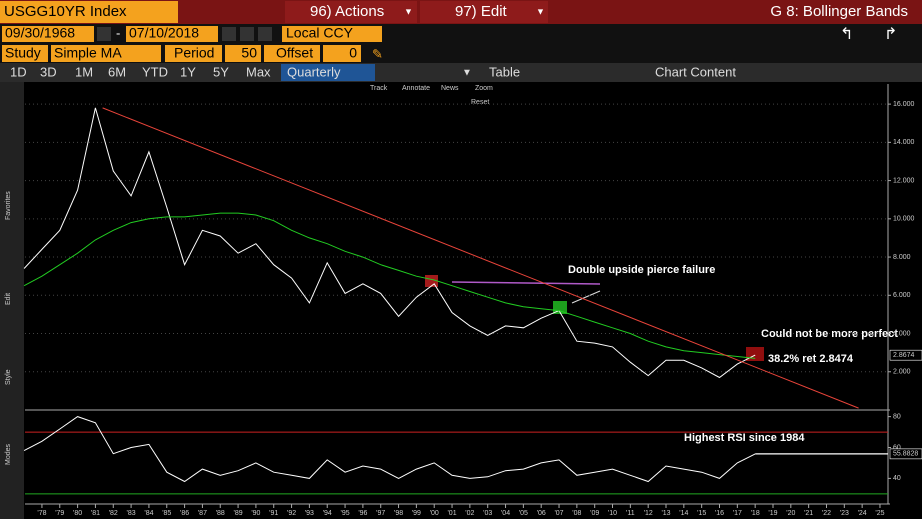 The width and height of the screenshot is (922, 519). What do you see at coordinates (484, 88) in the screenshot?
I see `tool-button: Zoom` at bounding box center [484, 88].